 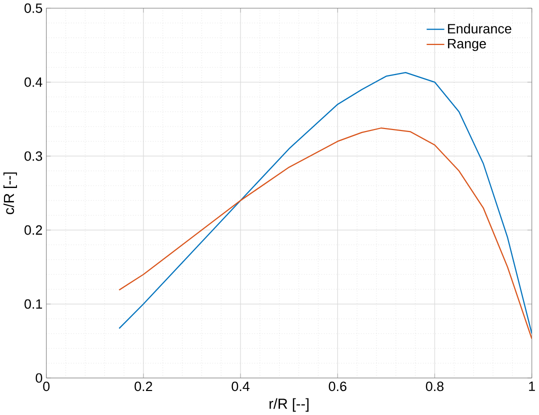 What do you see at coordinates (33, 82) in the screenshot?
I see `y-tick-label: 0.4` at bounding box center [33, 82].